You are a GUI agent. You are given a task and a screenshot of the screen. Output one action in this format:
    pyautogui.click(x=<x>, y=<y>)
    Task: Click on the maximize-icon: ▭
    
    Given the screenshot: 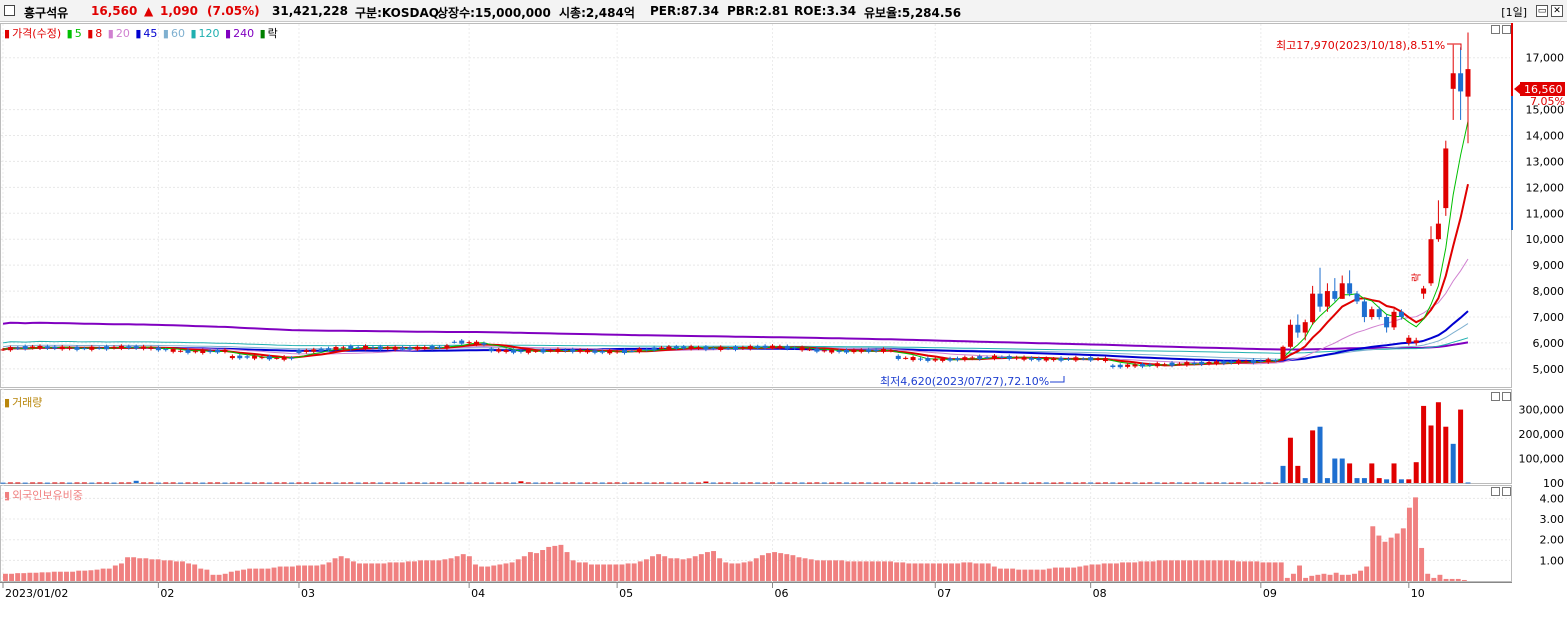 What is the action you would take?
    pyautogui.click(x=1542, y=11)
    